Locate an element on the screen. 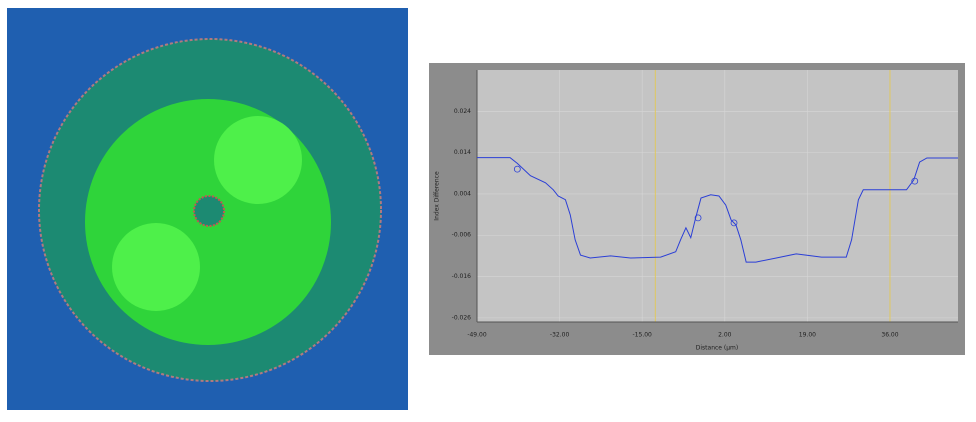 The height and width of the screenshot is (422, 976). profile-line is located at coordinates (717, 210).